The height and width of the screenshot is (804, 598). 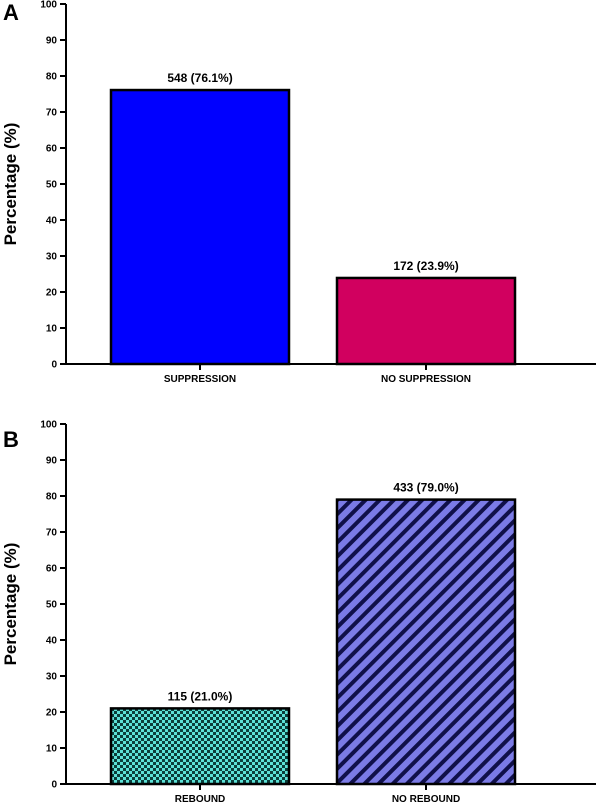 I want to click on x-category-label: SUPPRESSION, so click(x=200, y=379).